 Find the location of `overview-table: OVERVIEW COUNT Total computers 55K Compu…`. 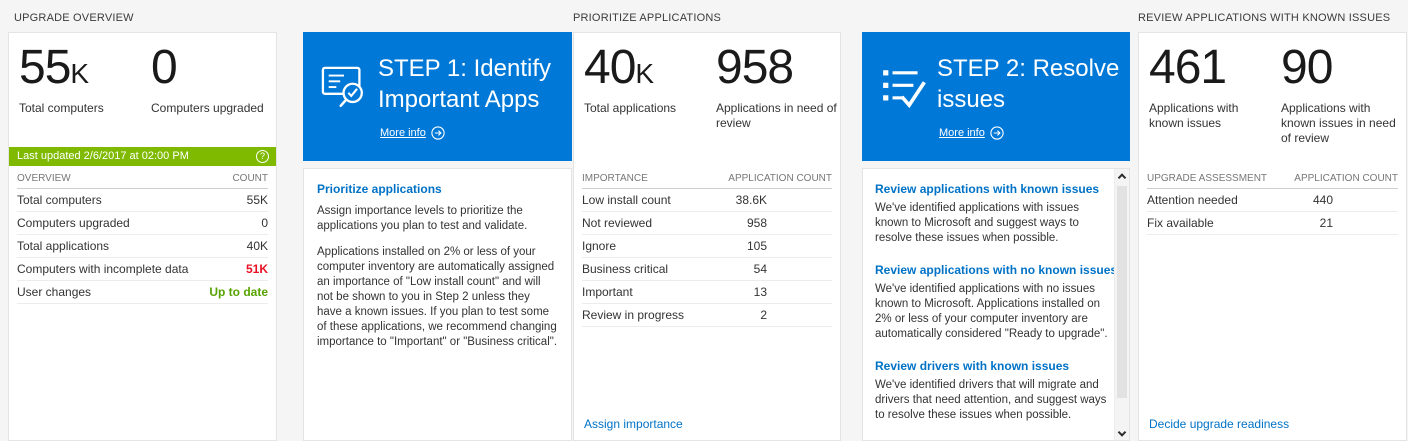

overview-table: OVERVIEW COUNT Total computers 55K Compu… is located at coordinates (142, 236).